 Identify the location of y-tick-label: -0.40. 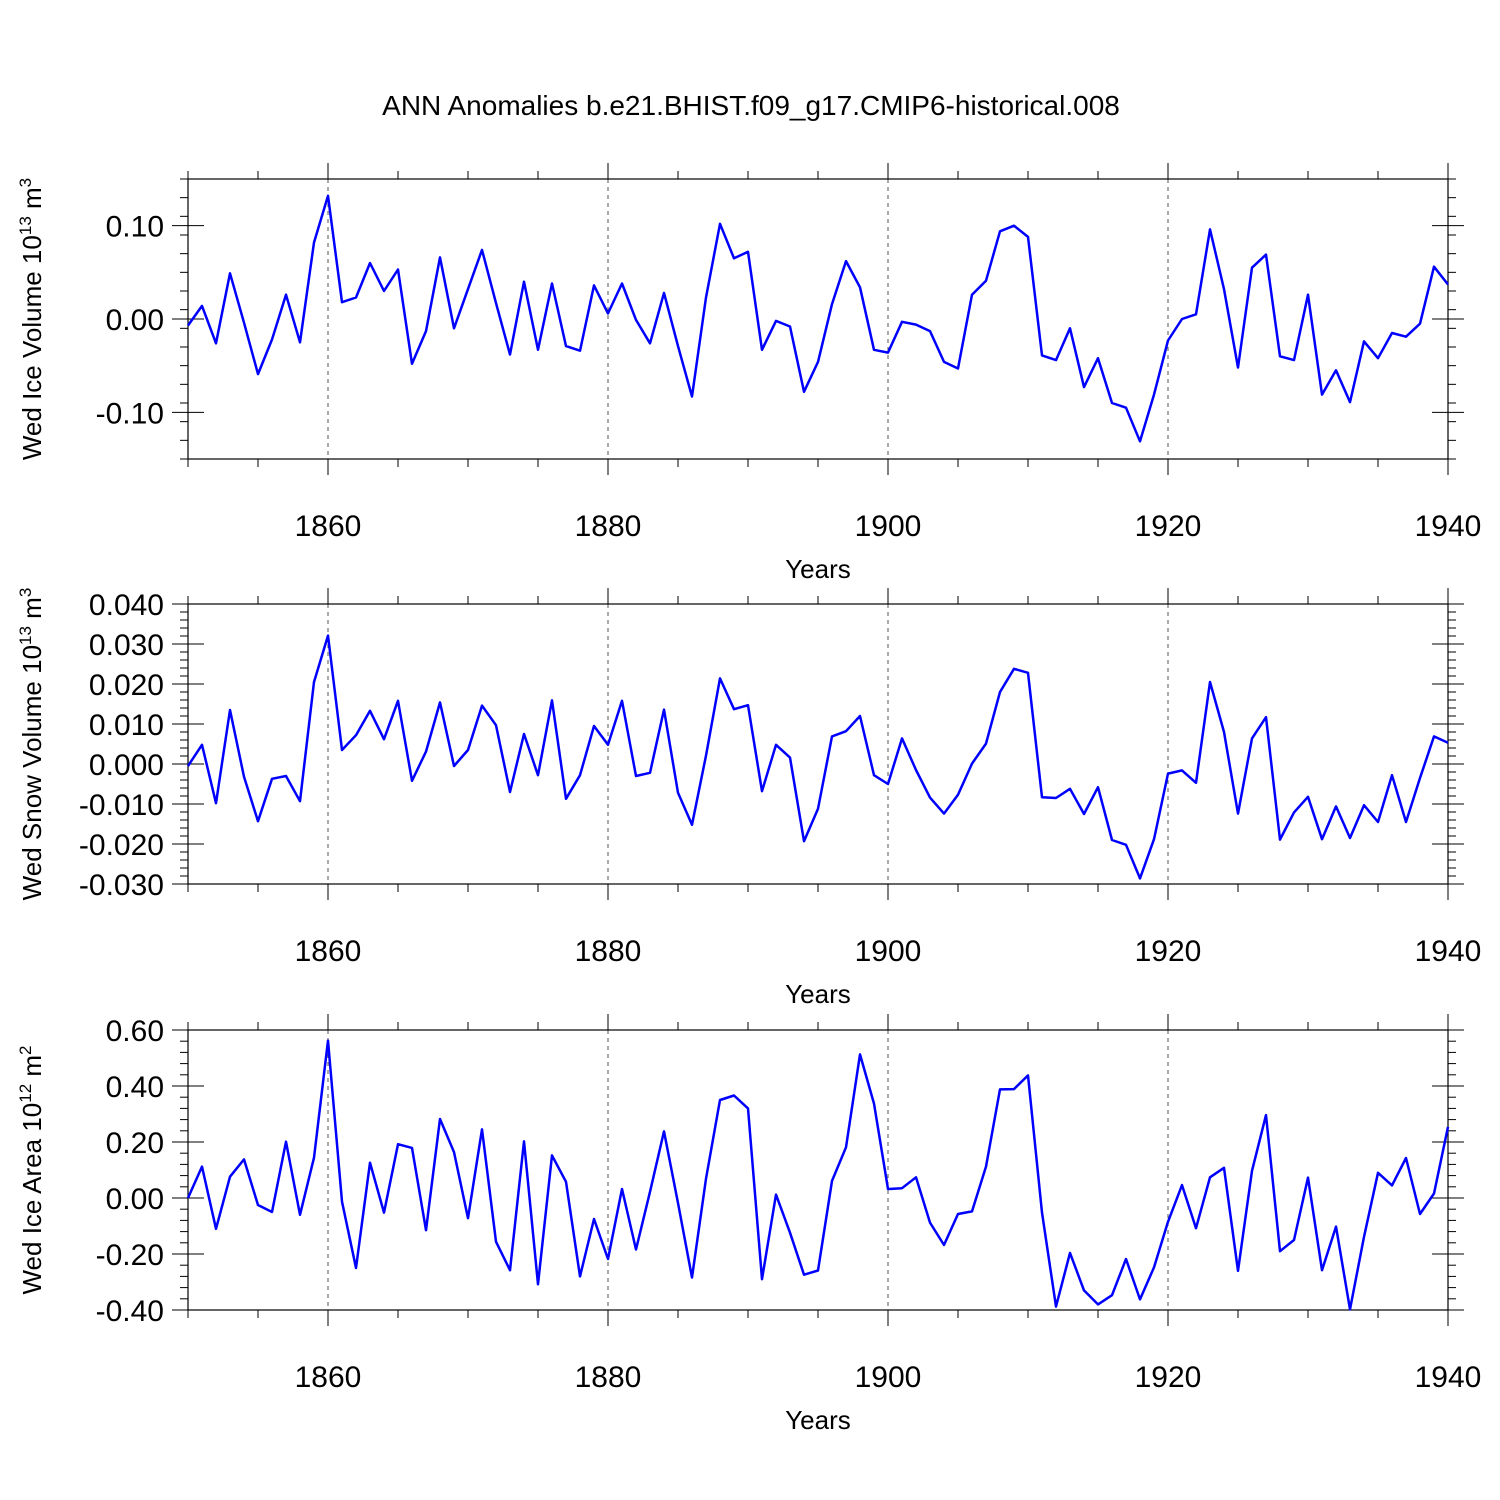
(130, 1311).